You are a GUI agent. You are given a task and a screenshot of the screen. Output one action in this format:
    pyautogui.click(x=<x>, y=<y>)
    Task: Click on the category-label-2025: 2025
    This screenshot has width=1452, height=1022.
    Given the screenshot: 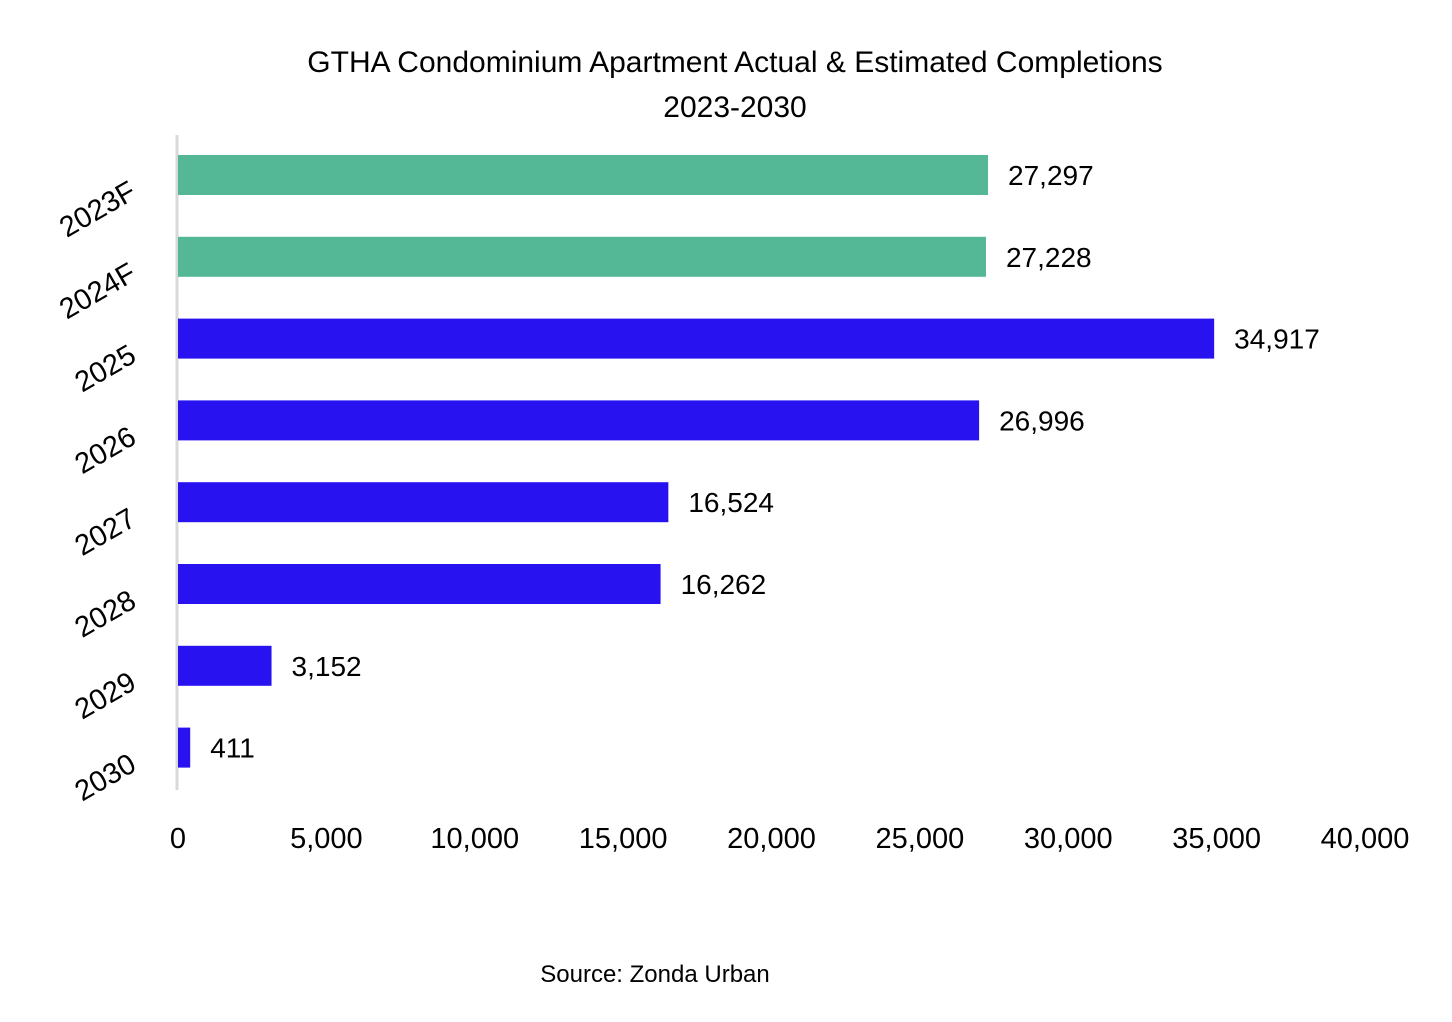 What is the action you would take?
    pyautogui.click(x=106, y=369)
    